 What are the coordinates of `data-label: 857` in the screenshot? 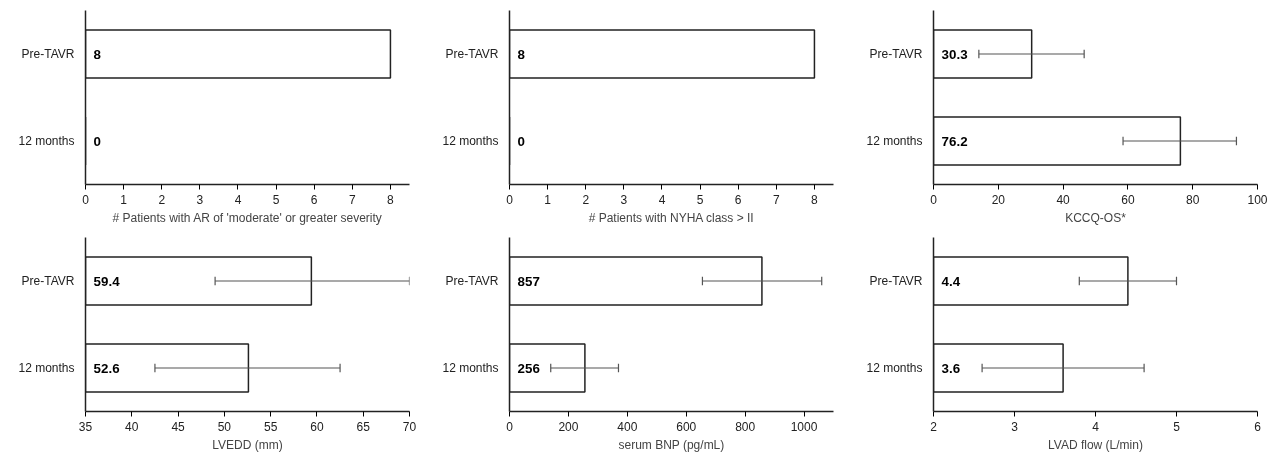 It's located at (528, 281).